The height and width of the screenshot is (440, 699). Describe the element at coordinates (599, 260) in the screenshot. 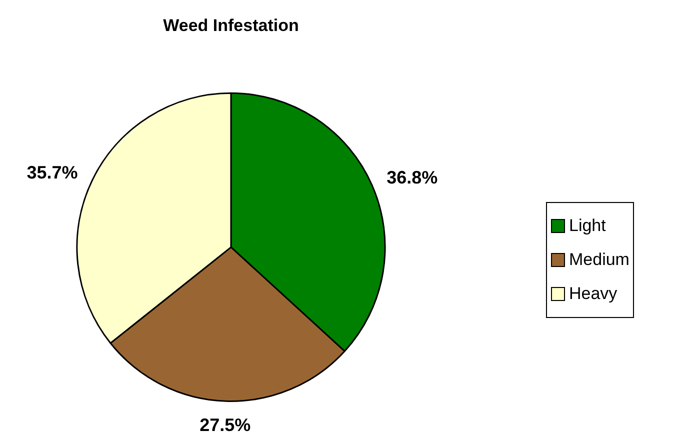

I see `legend-label: Medium` at that location.